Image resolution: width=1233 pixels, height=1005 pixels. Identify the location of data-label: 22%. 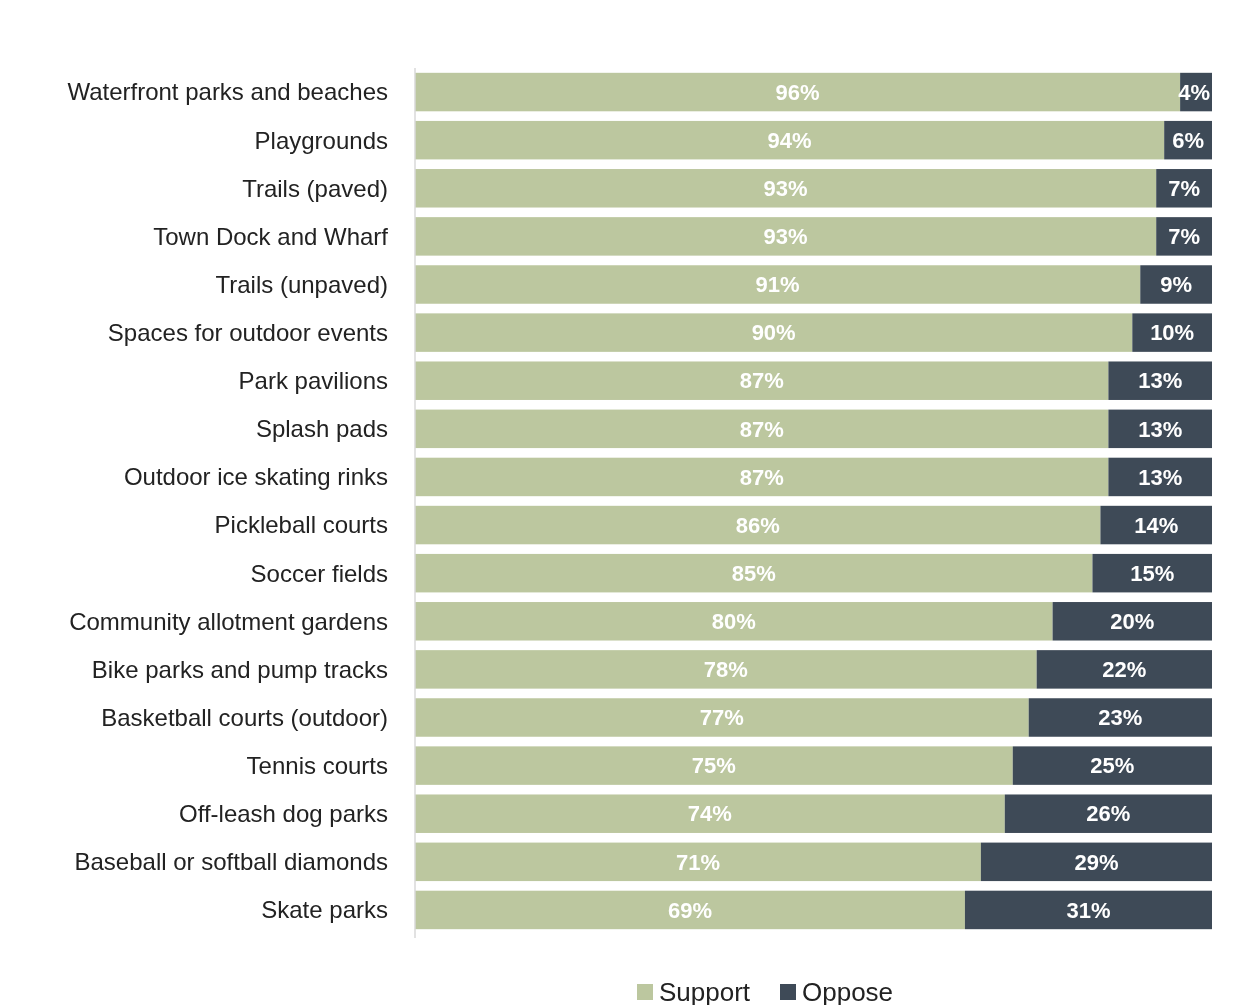
(1124, 670).